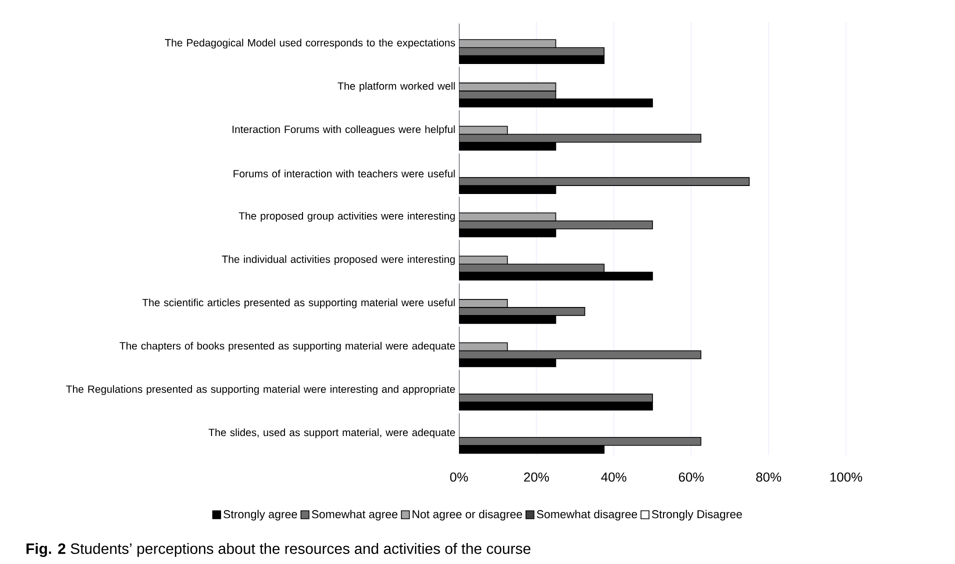  Describe the element at coordinates (459, 477) in the screenshot. I see `x-tick-label: 0%` at that location.